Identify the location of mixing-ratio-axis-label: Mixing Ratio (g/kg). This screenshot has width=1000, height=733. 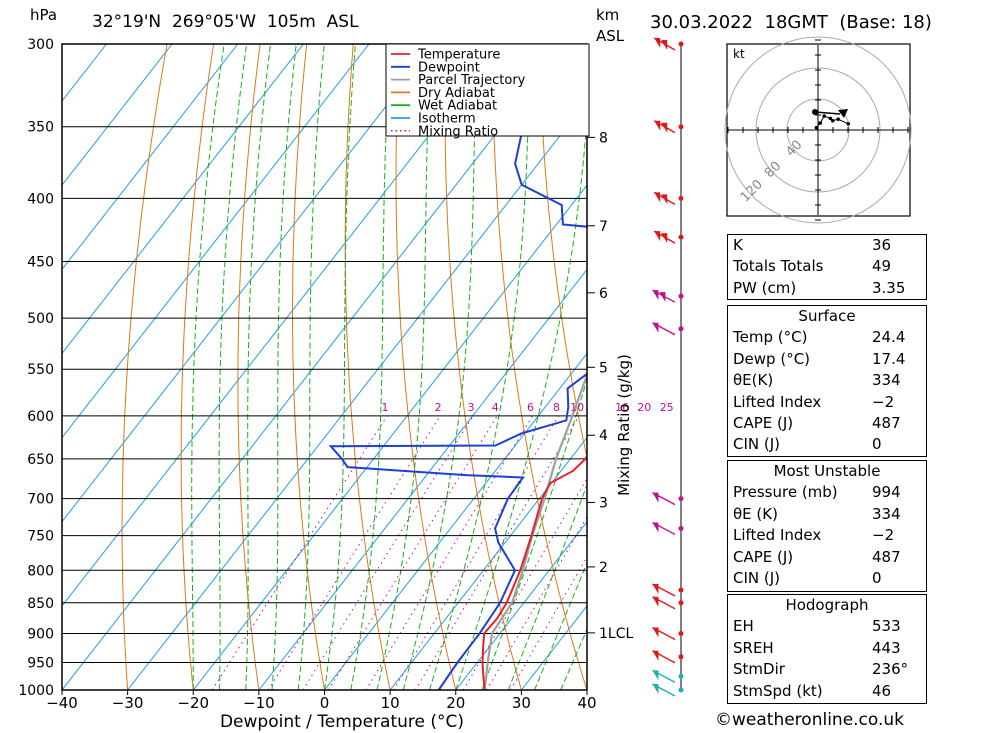
(624, 425).